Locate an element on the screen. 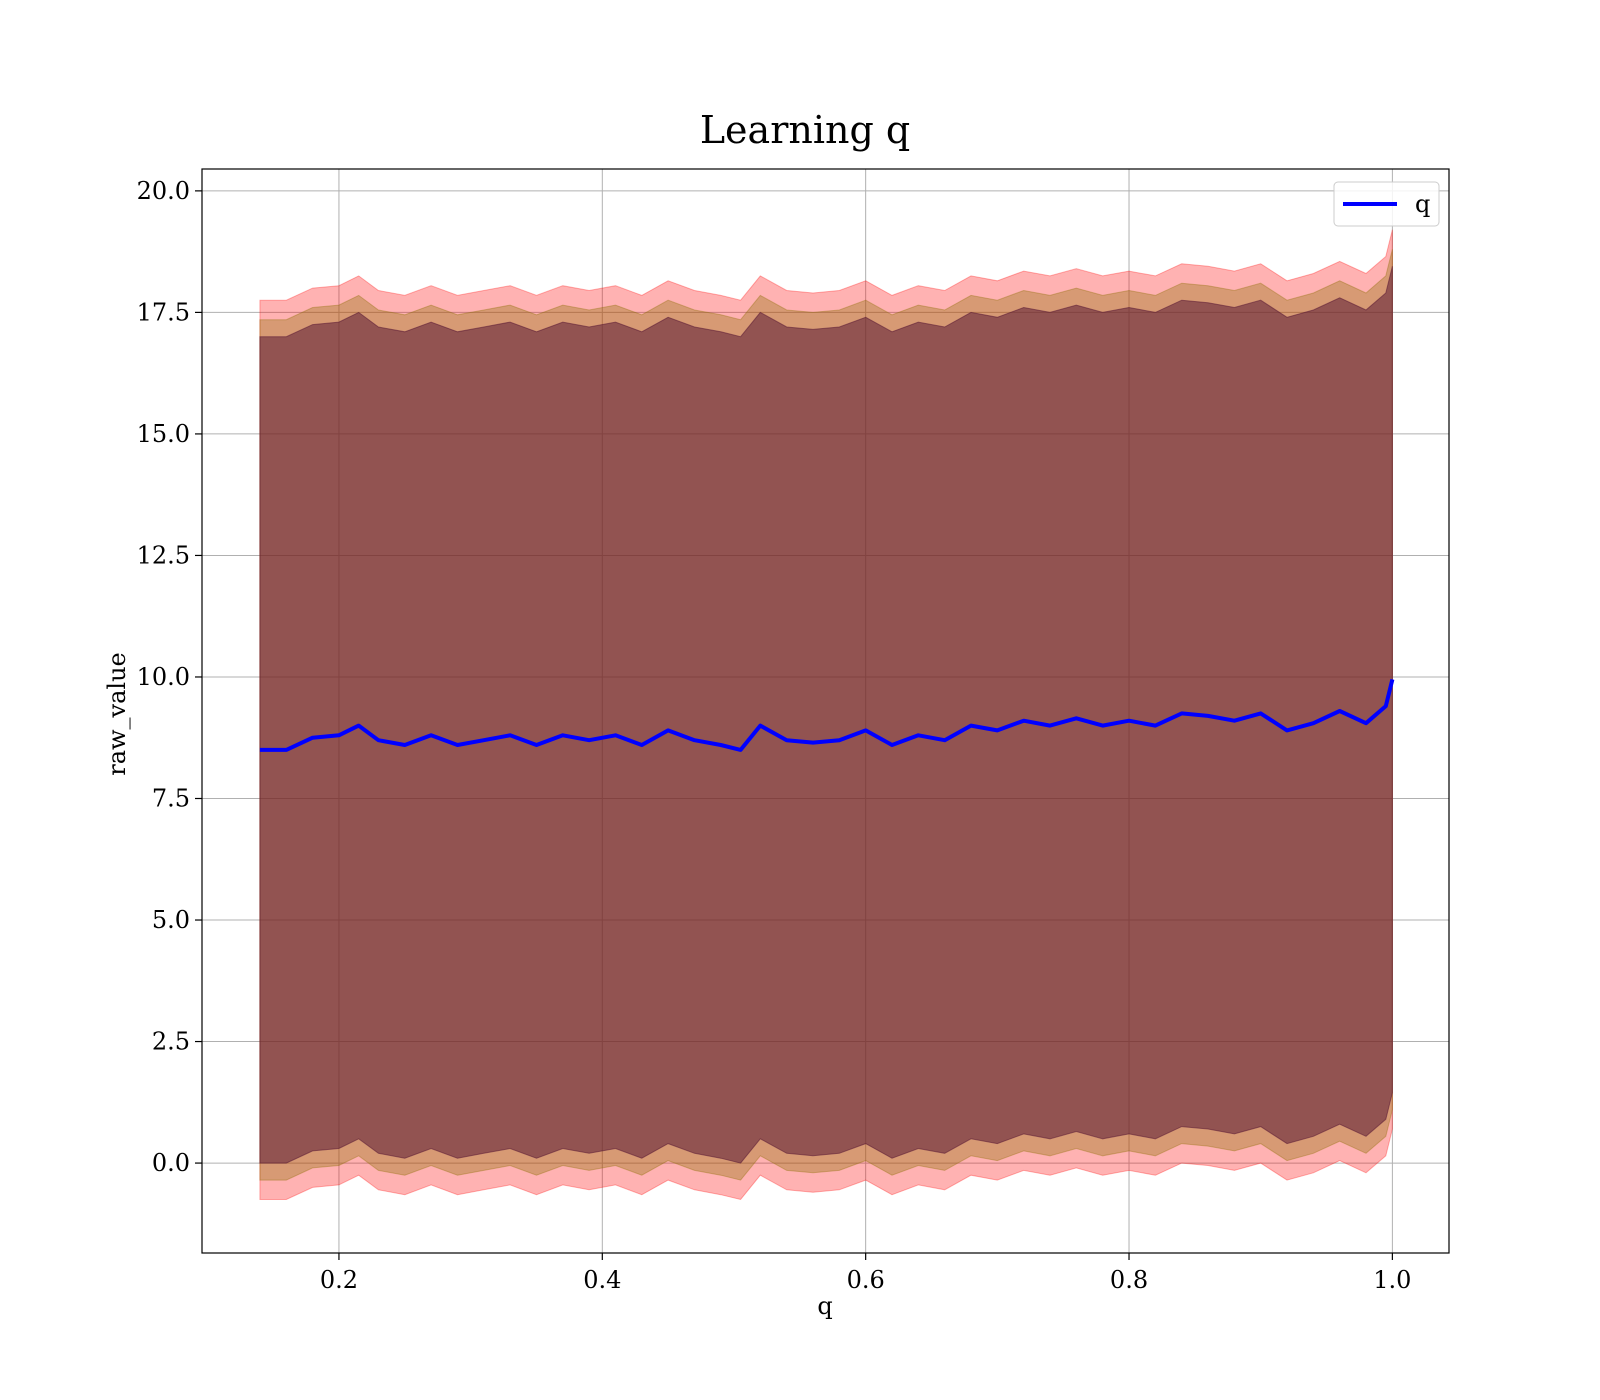 This screenshot has width=1600, height=1400. x-tick-label: 1.0 is located at coordinates (1392, 1280).